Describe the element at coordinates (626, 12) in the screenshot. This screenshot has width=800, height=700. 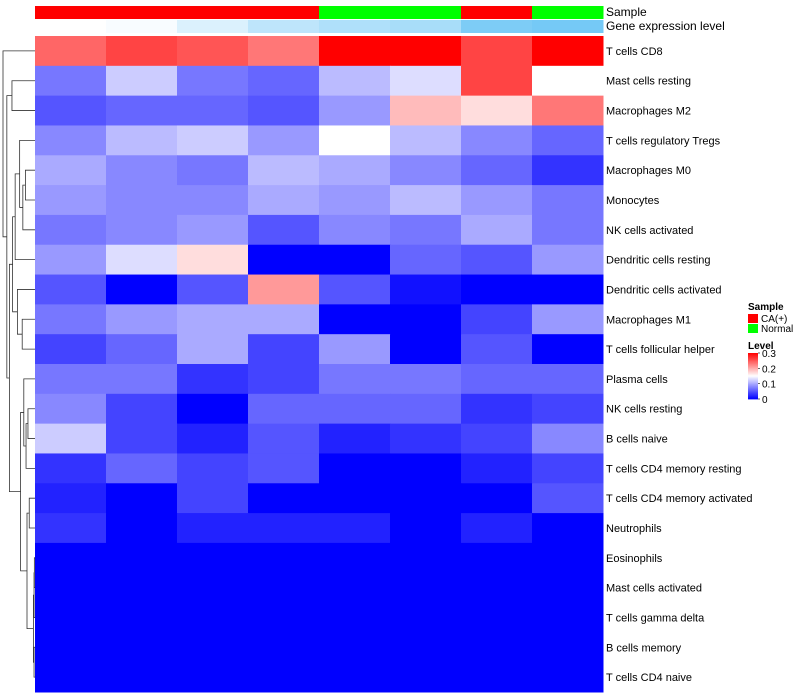
I see `sample-track-label: Sample` at that location.